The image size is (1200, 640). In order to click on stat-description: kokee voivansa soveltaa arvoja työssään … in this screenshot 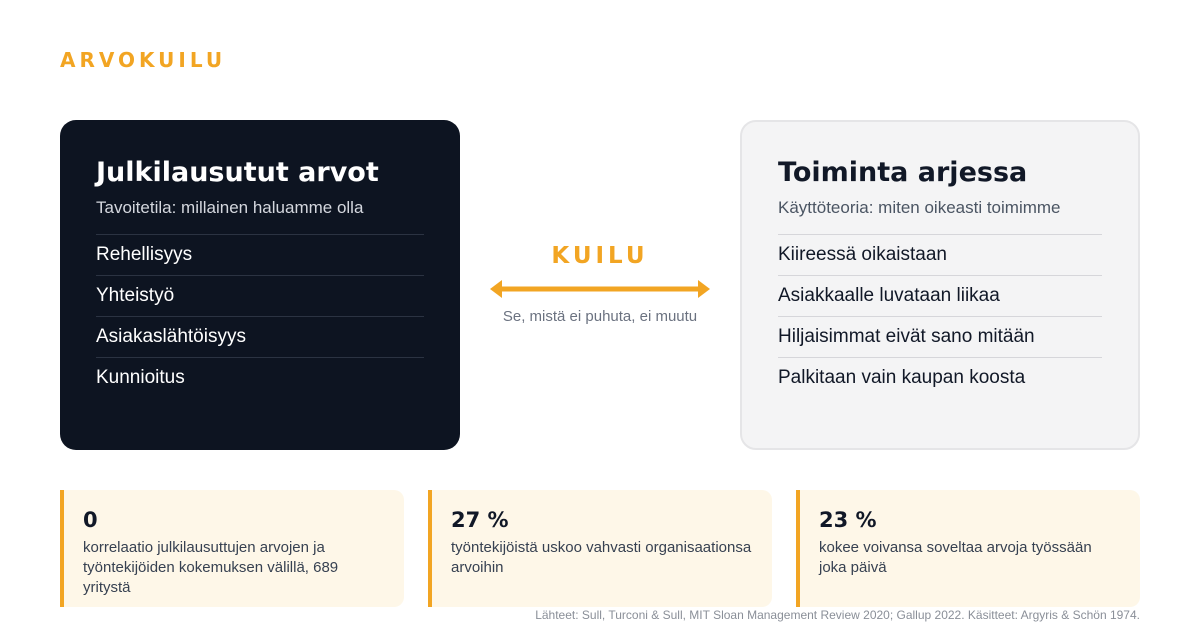, I will do `click(955, 557)`.